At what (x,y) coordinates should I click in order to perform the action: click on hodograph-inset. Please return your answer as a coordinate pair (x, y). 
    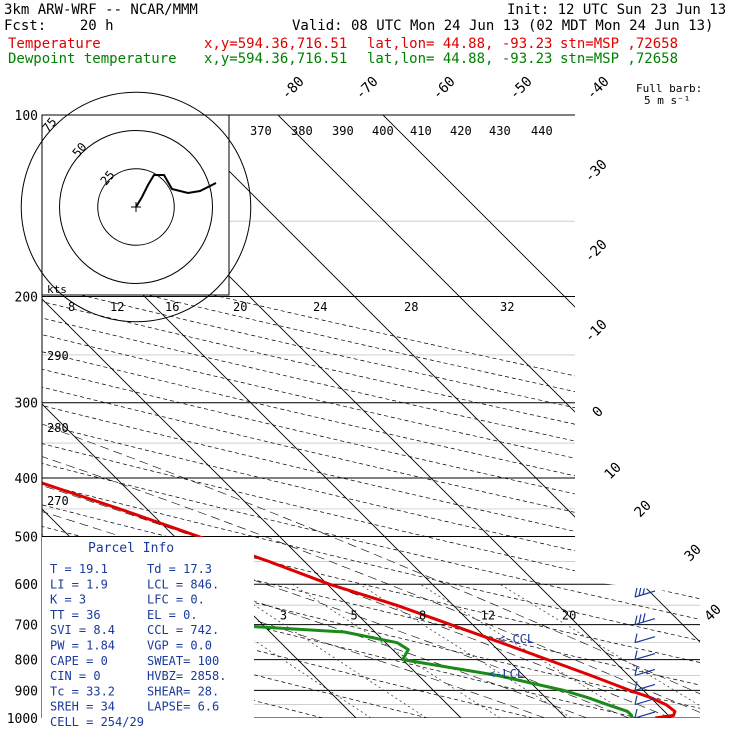
    Looking at the image, I should click on (136, 207).